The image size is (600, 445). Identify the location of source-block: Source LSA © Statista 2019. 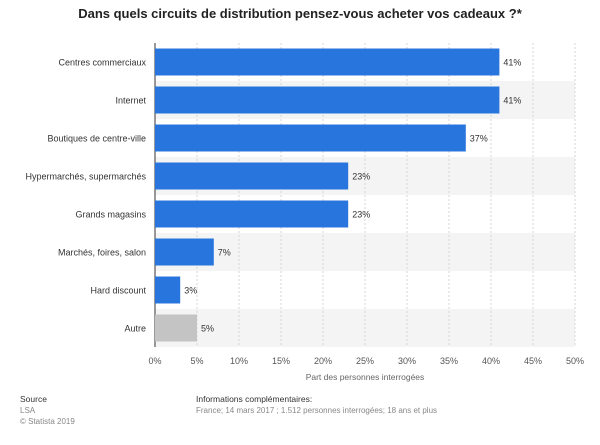
(47, 410).